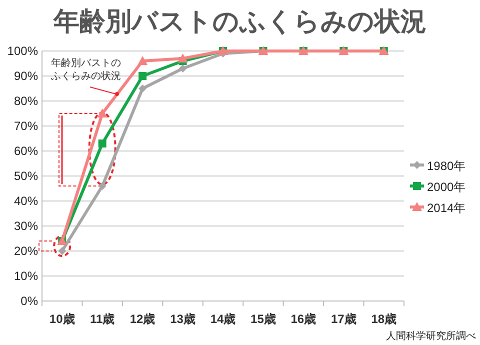 The image size is (480, 345). What do you see at coordinates (26, 251) in the screenshot?
I see `y-tick-label: 20%` at bounding box center [26, 251].